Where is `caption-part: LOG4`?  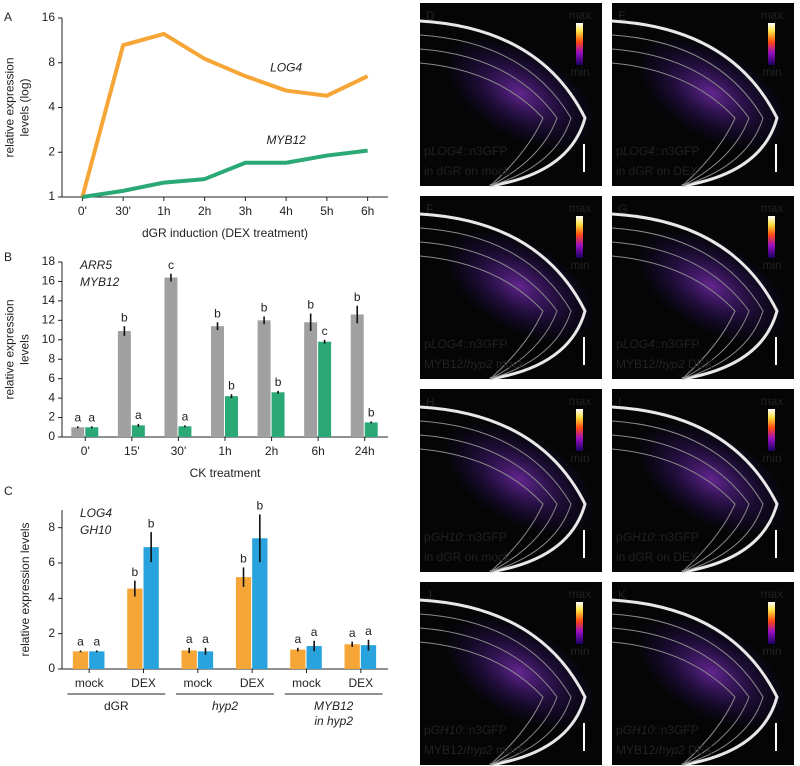
caption-part: LOG4 is located at coordinates (639, 151).